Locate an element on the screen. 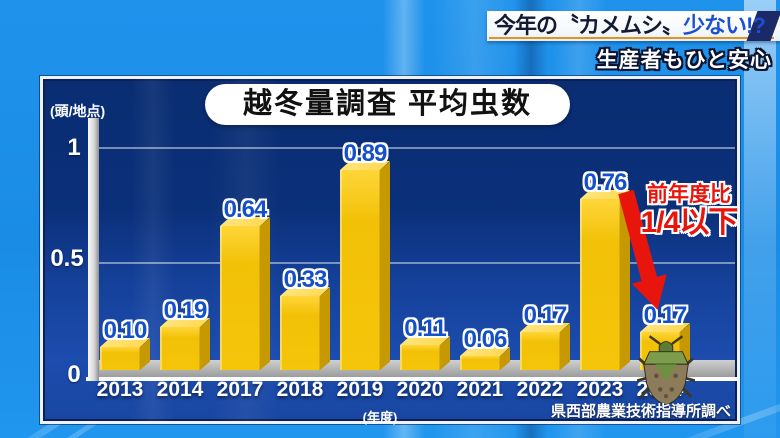  bar-value-label: 0.11 is located at coordinates (425, 328).